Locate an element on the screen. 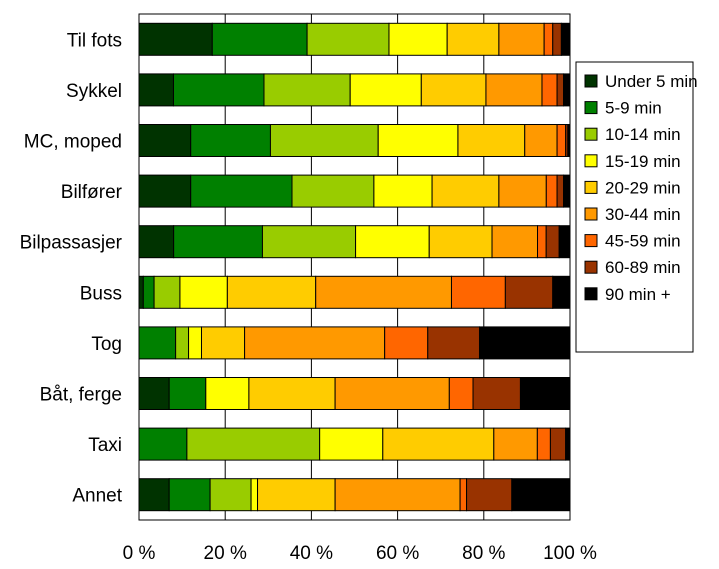 This screenshot has height=569, width=719. category-label: Taxi is located at coordinates (105, 445).